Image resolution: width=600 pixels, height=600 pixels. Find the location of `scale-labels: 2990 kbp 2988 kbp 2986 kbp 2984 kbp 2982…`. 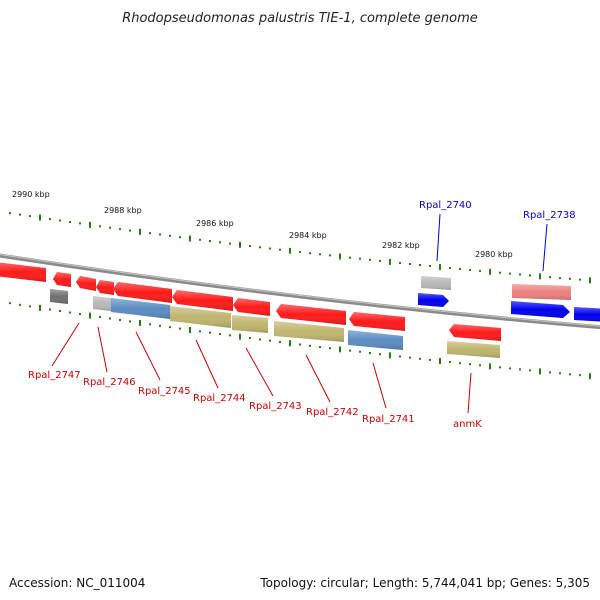

scale-labels: 2990 kbp 2988 kbp 2986 kbp 2984 kbp 2982… is located at coordinates (262, 224).